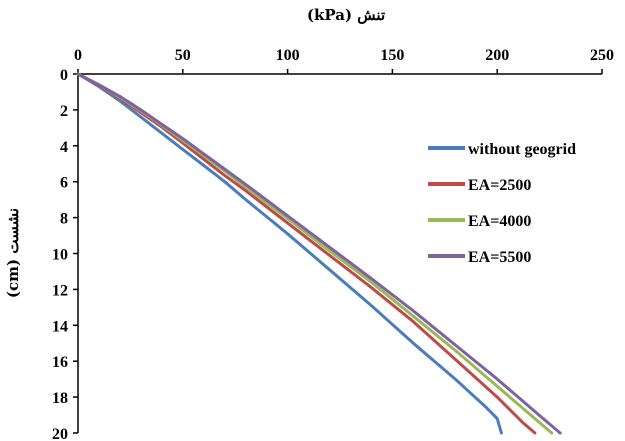 The height and width of the screenshot is (441, 625). What do you see at coordinates (64, 75) in the screenshot?
I see `y-tick-label: 0` at bounding box center [64, 75].